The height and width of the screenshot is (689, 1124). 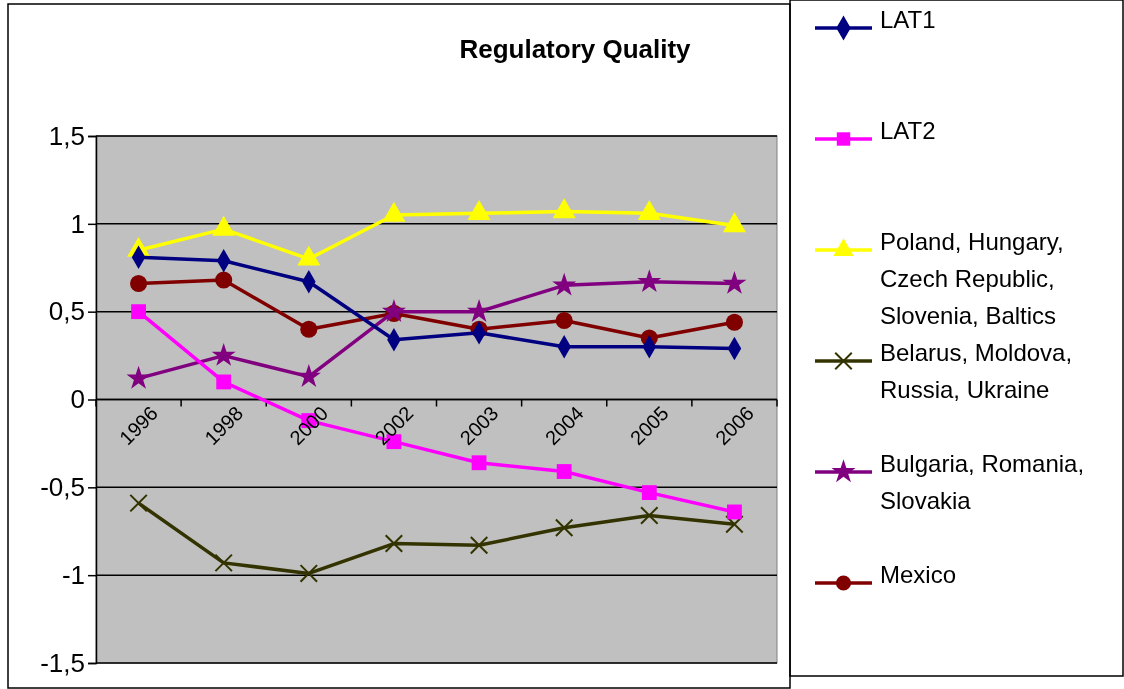 I want to click on y-tick-label: -0,5, so click(x=62, y=487).